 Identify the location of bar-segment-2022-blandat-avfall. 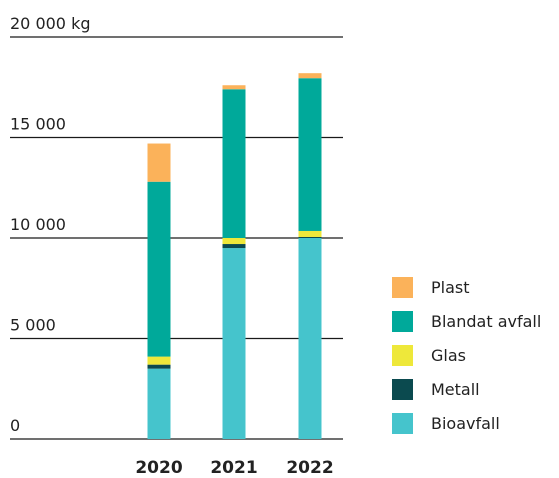
(310, 154).